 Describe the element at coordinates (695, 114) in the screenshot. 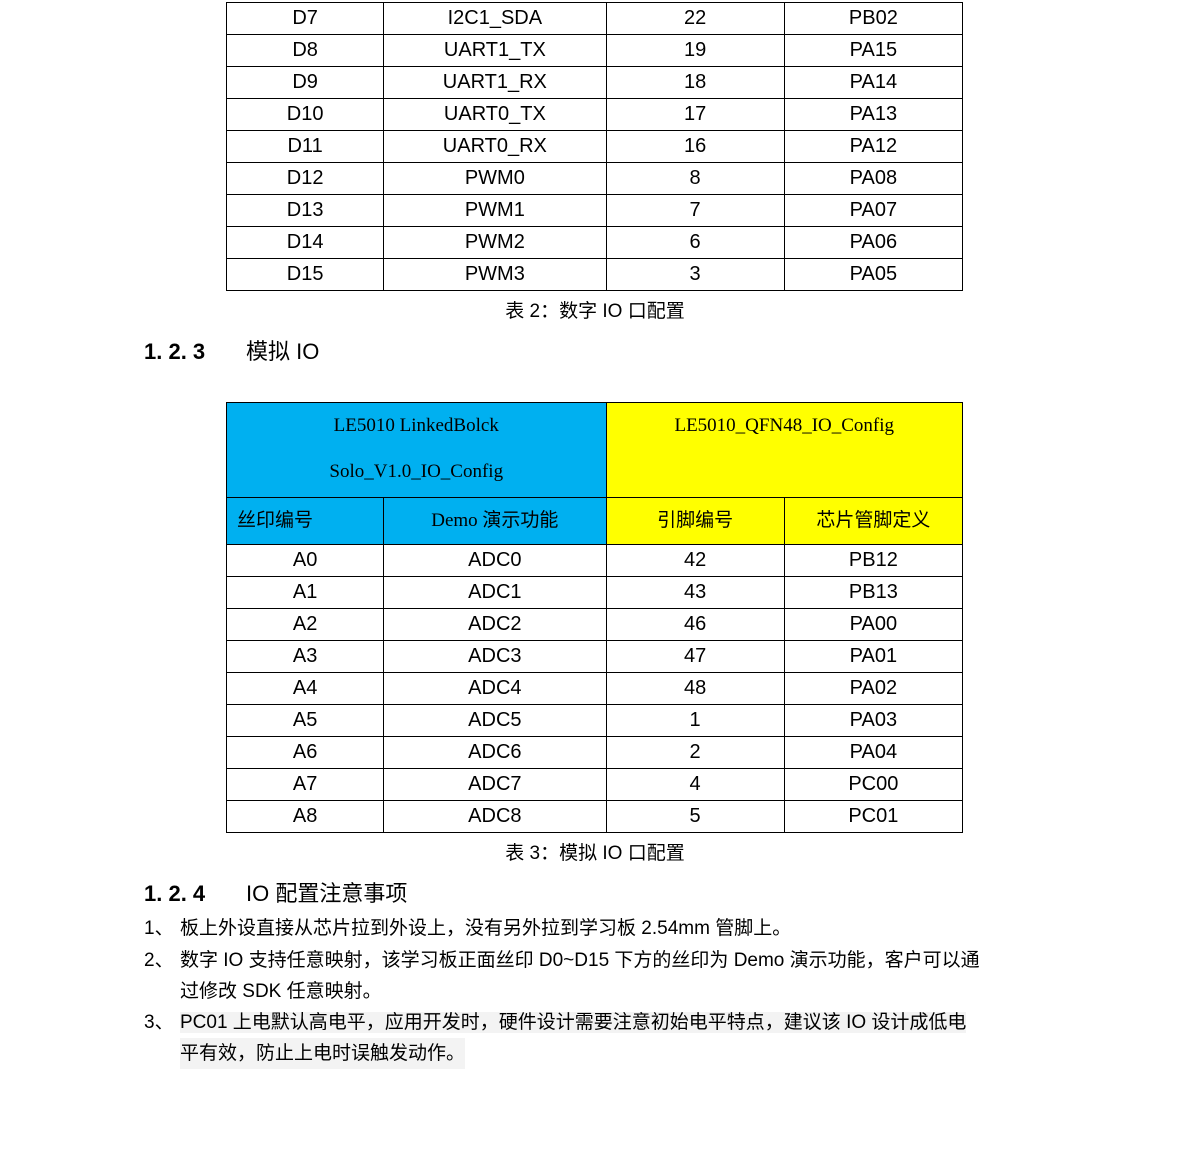

I see `table-cell: 17` at that location.